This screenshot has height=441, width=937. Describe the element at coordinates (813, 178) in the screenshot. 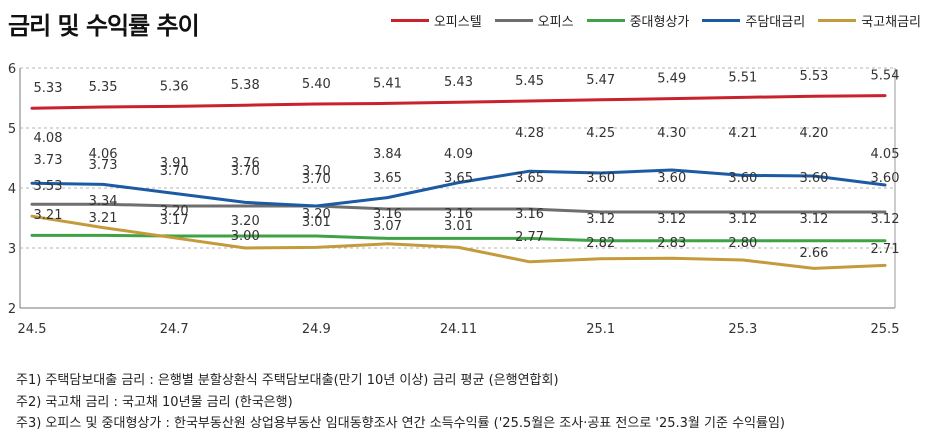

I see `data-label-office-11: 3.60` at that location.